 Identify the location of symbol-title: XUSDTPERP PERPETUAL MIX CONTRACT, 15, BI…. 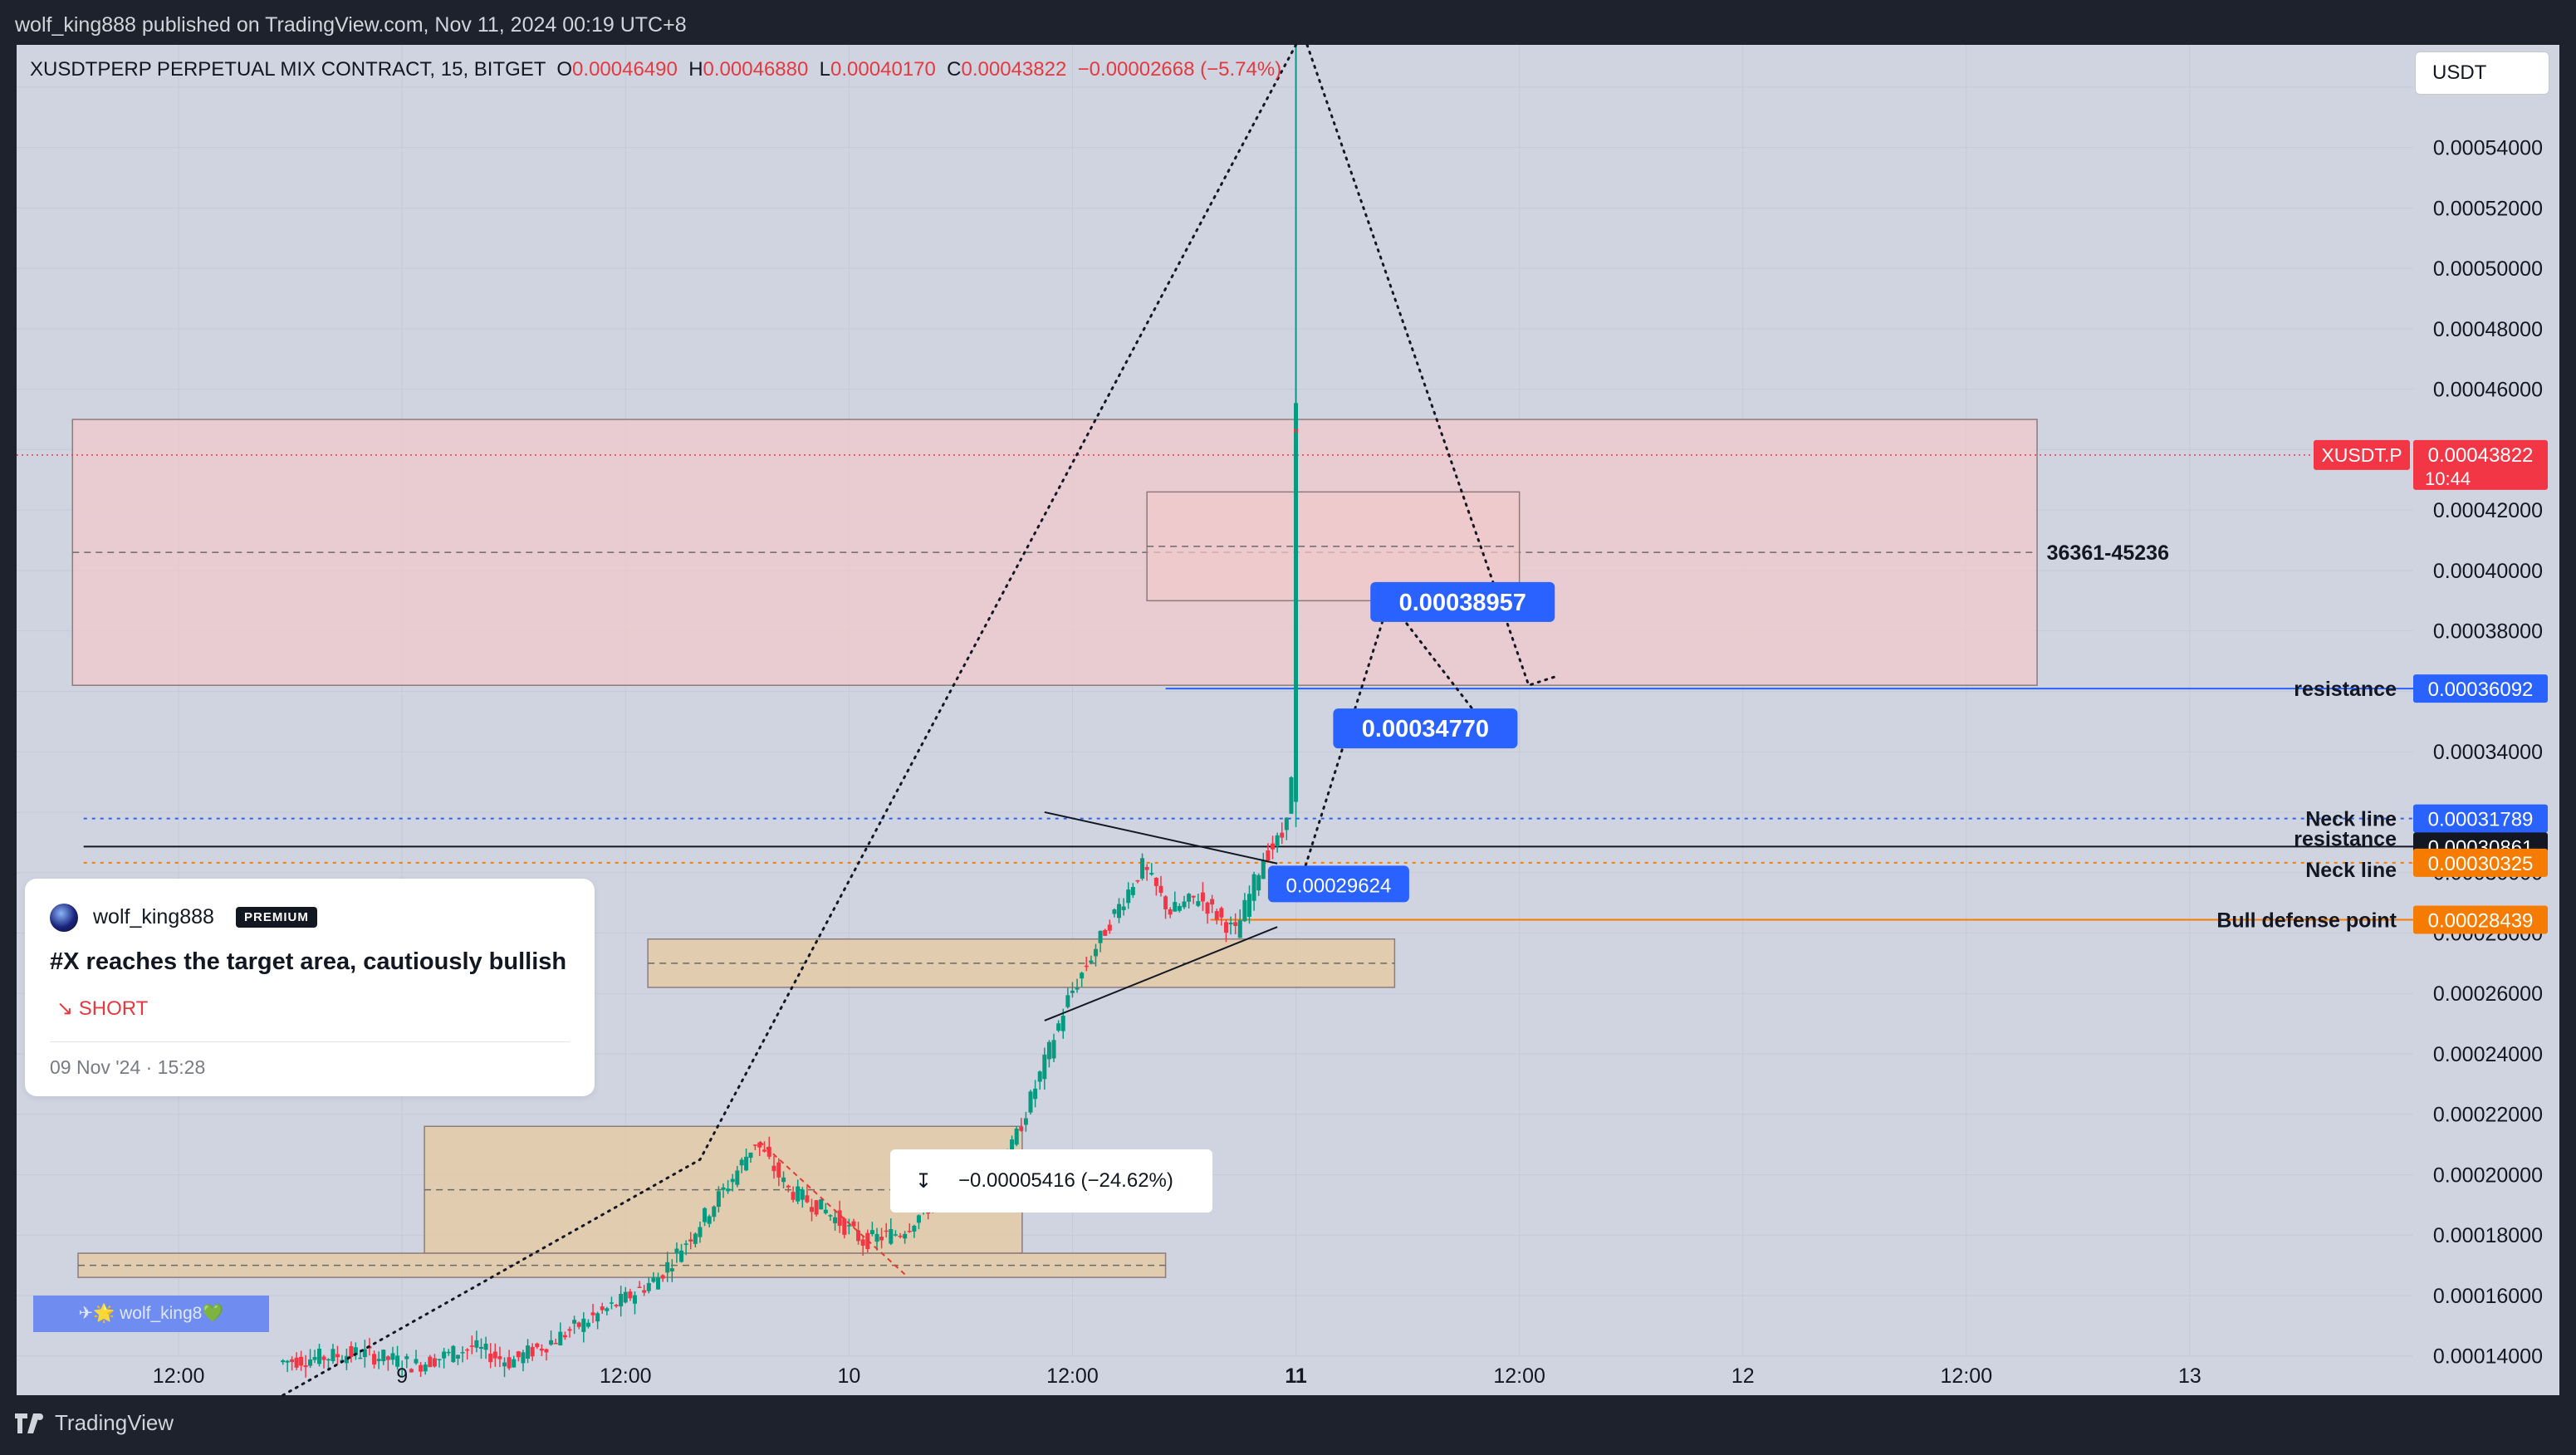
(288, 69).